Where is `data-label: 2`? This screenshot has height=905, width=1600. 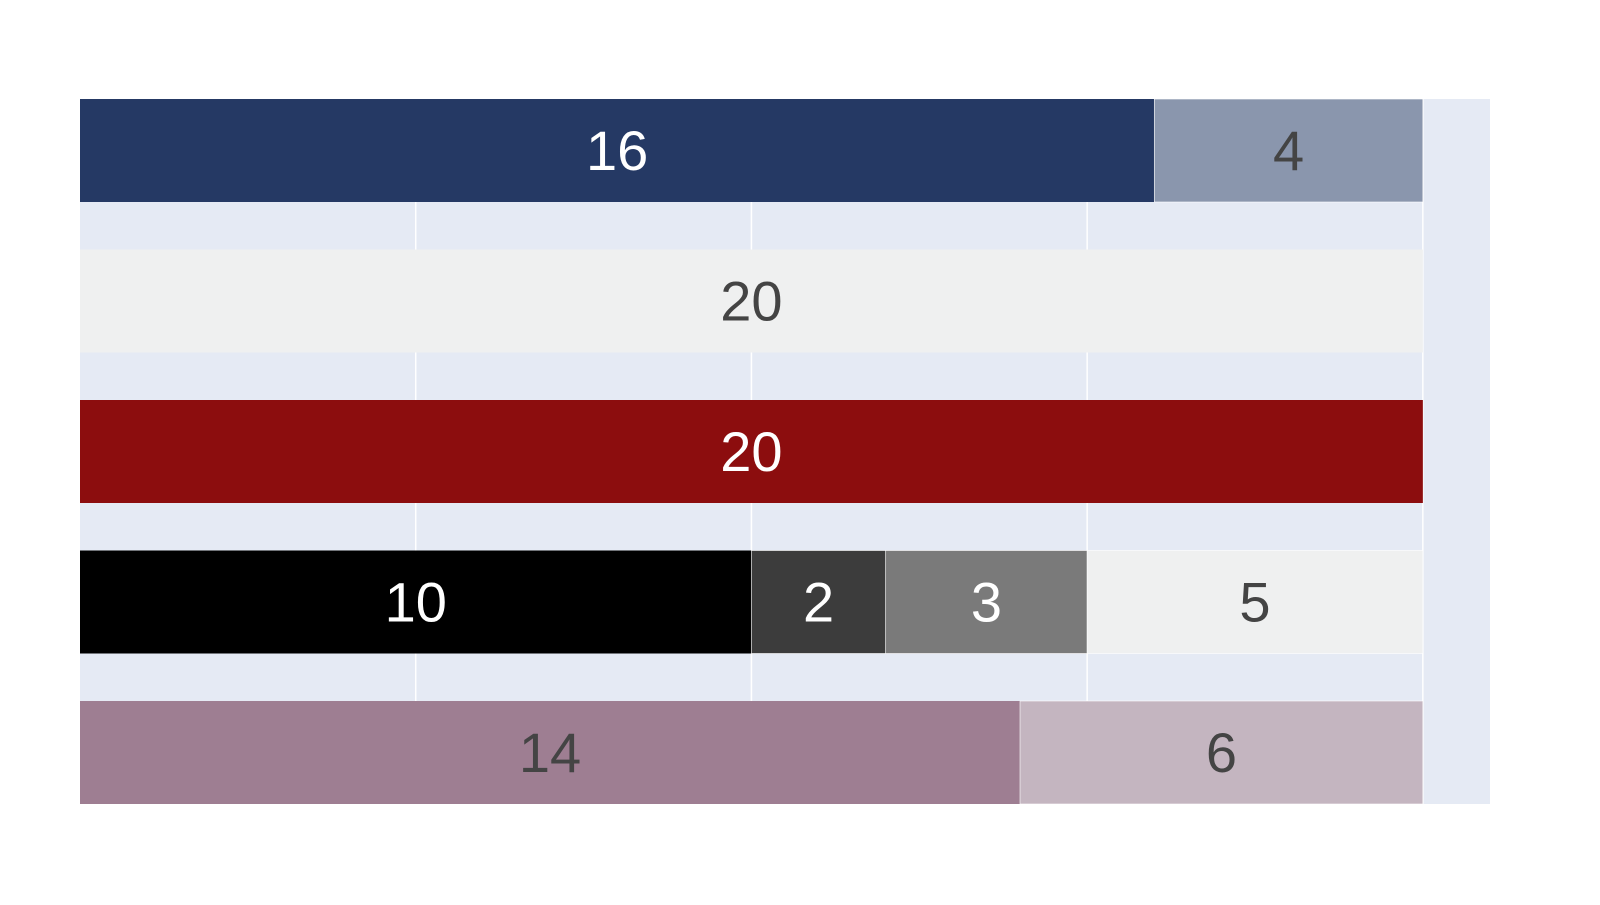 data-label: 2 is located at coordinates (818, 602).